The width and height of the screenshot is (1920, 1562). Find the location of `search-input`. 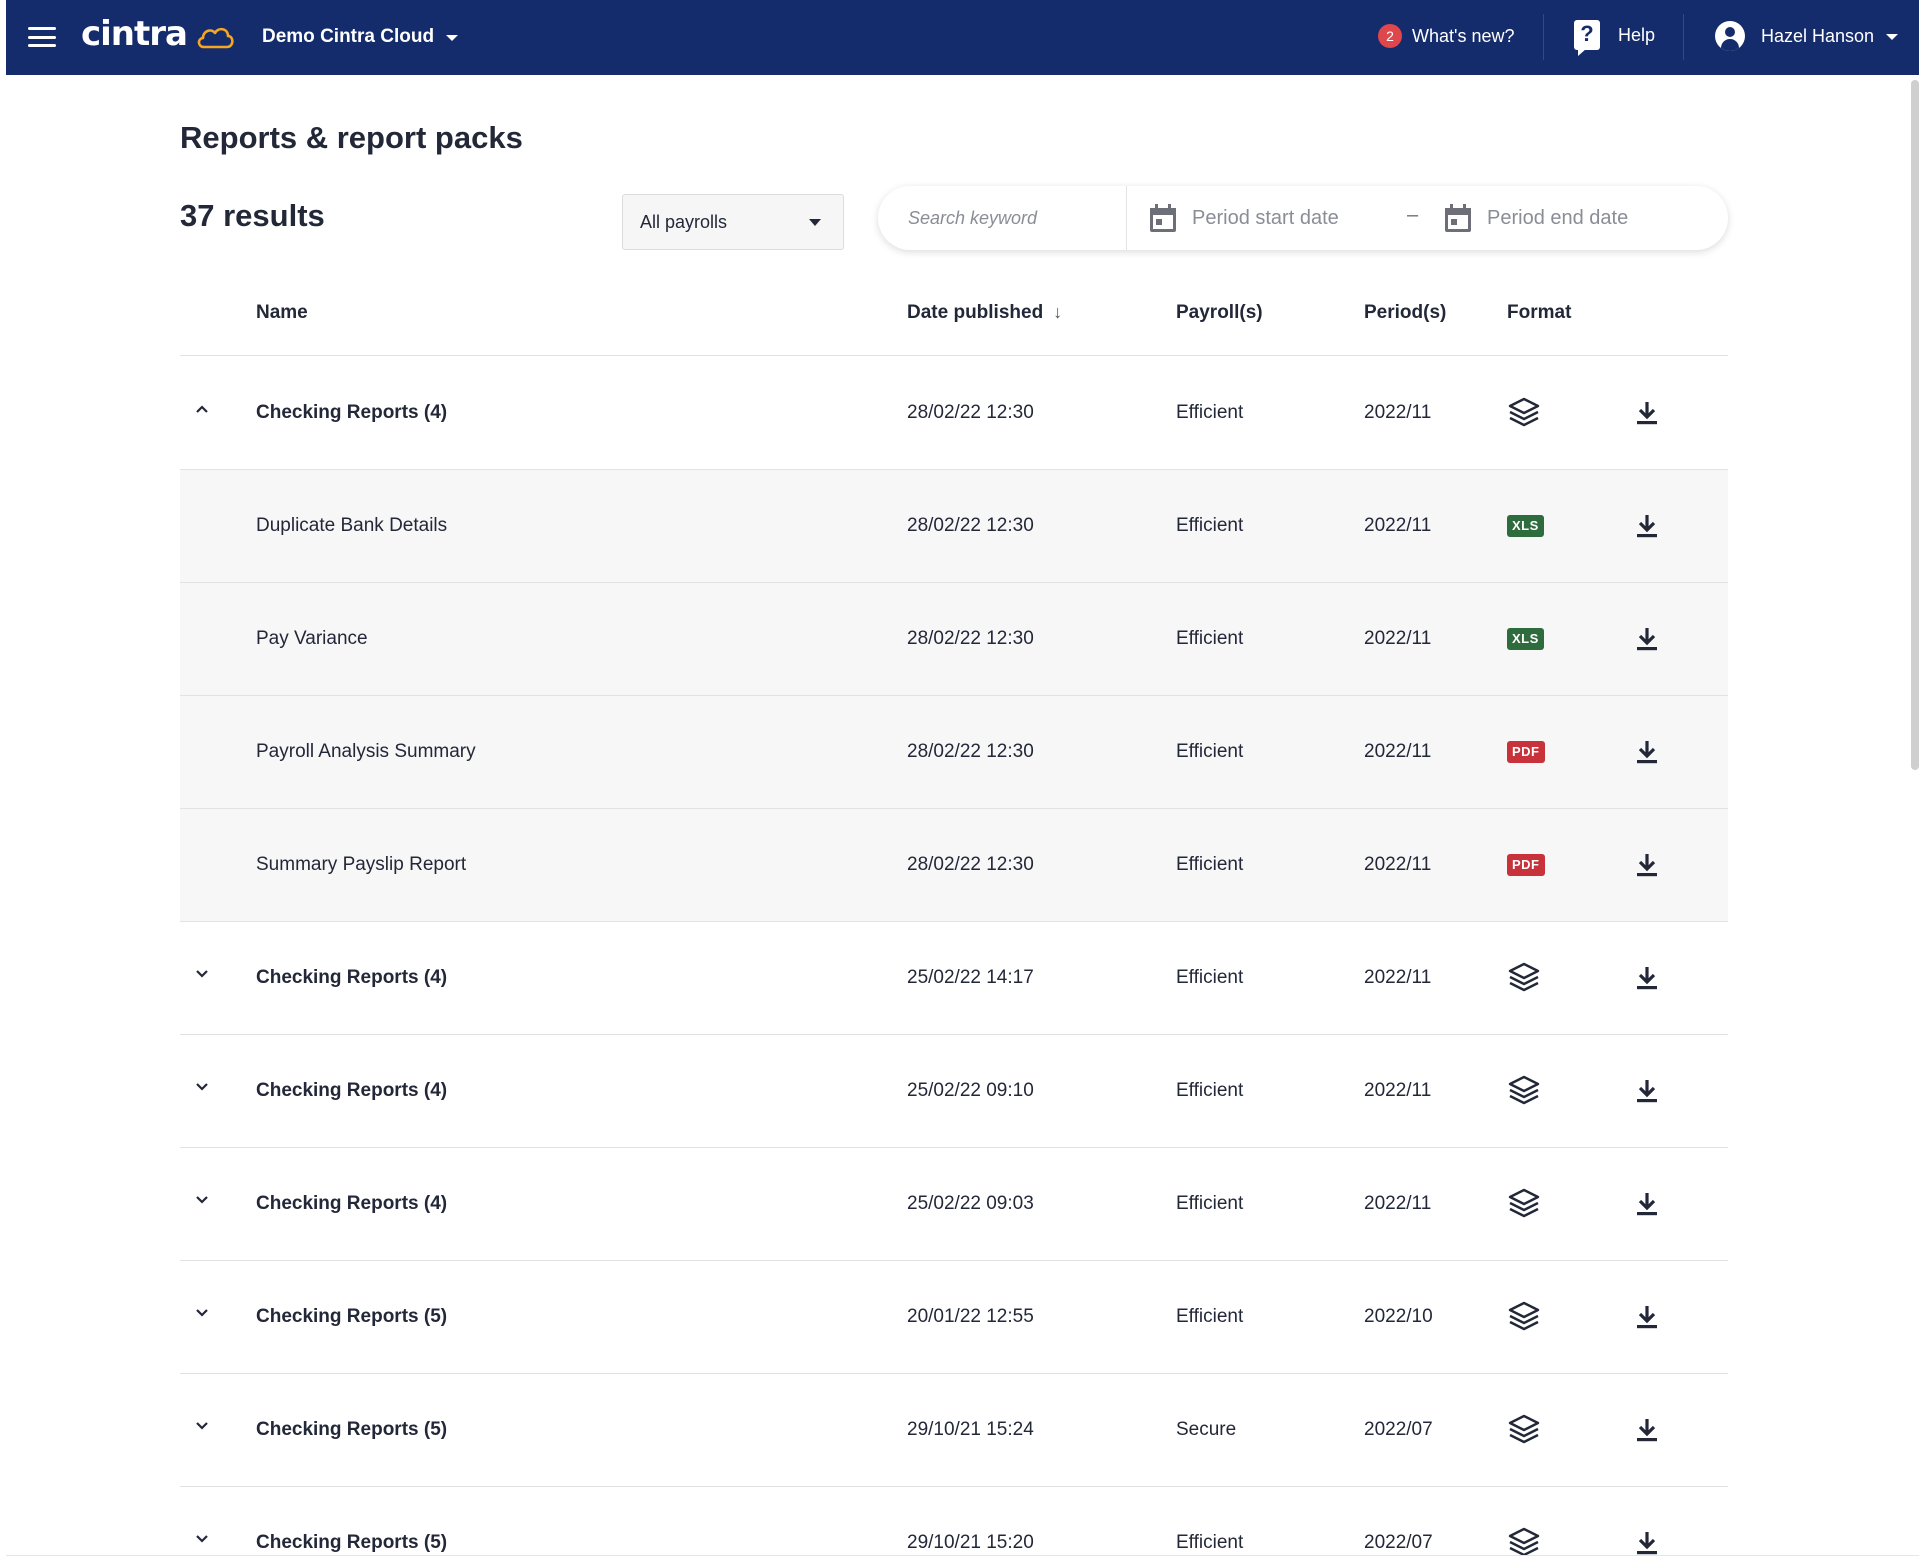

search-input is located at coordinates (1000, 218).